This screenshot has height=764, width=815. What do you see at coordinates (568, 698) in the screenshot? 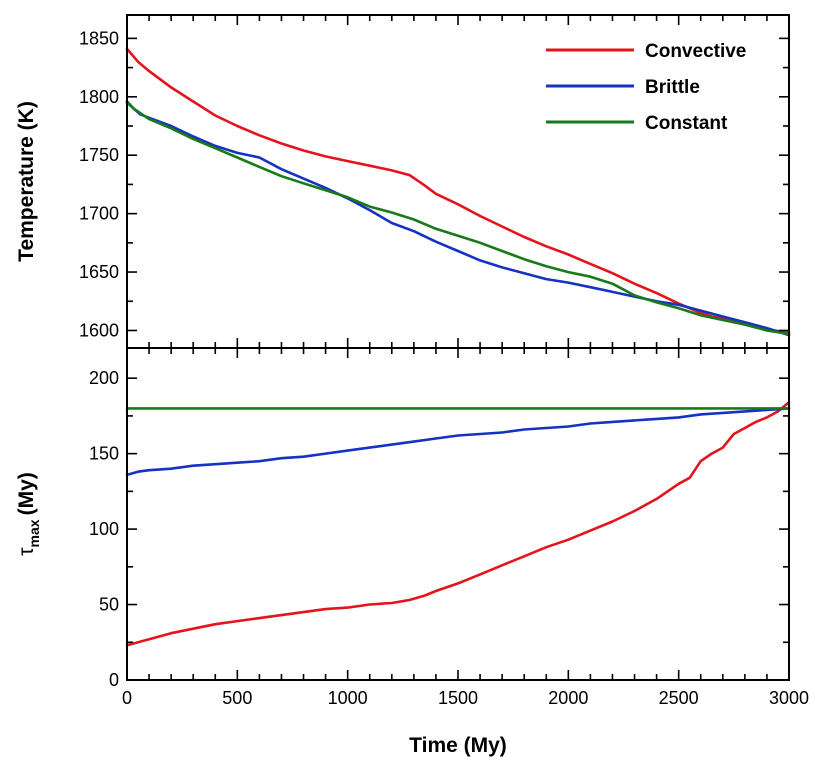
I see `bottom-xtick-label: 2000` at bounding box center [568, 698].